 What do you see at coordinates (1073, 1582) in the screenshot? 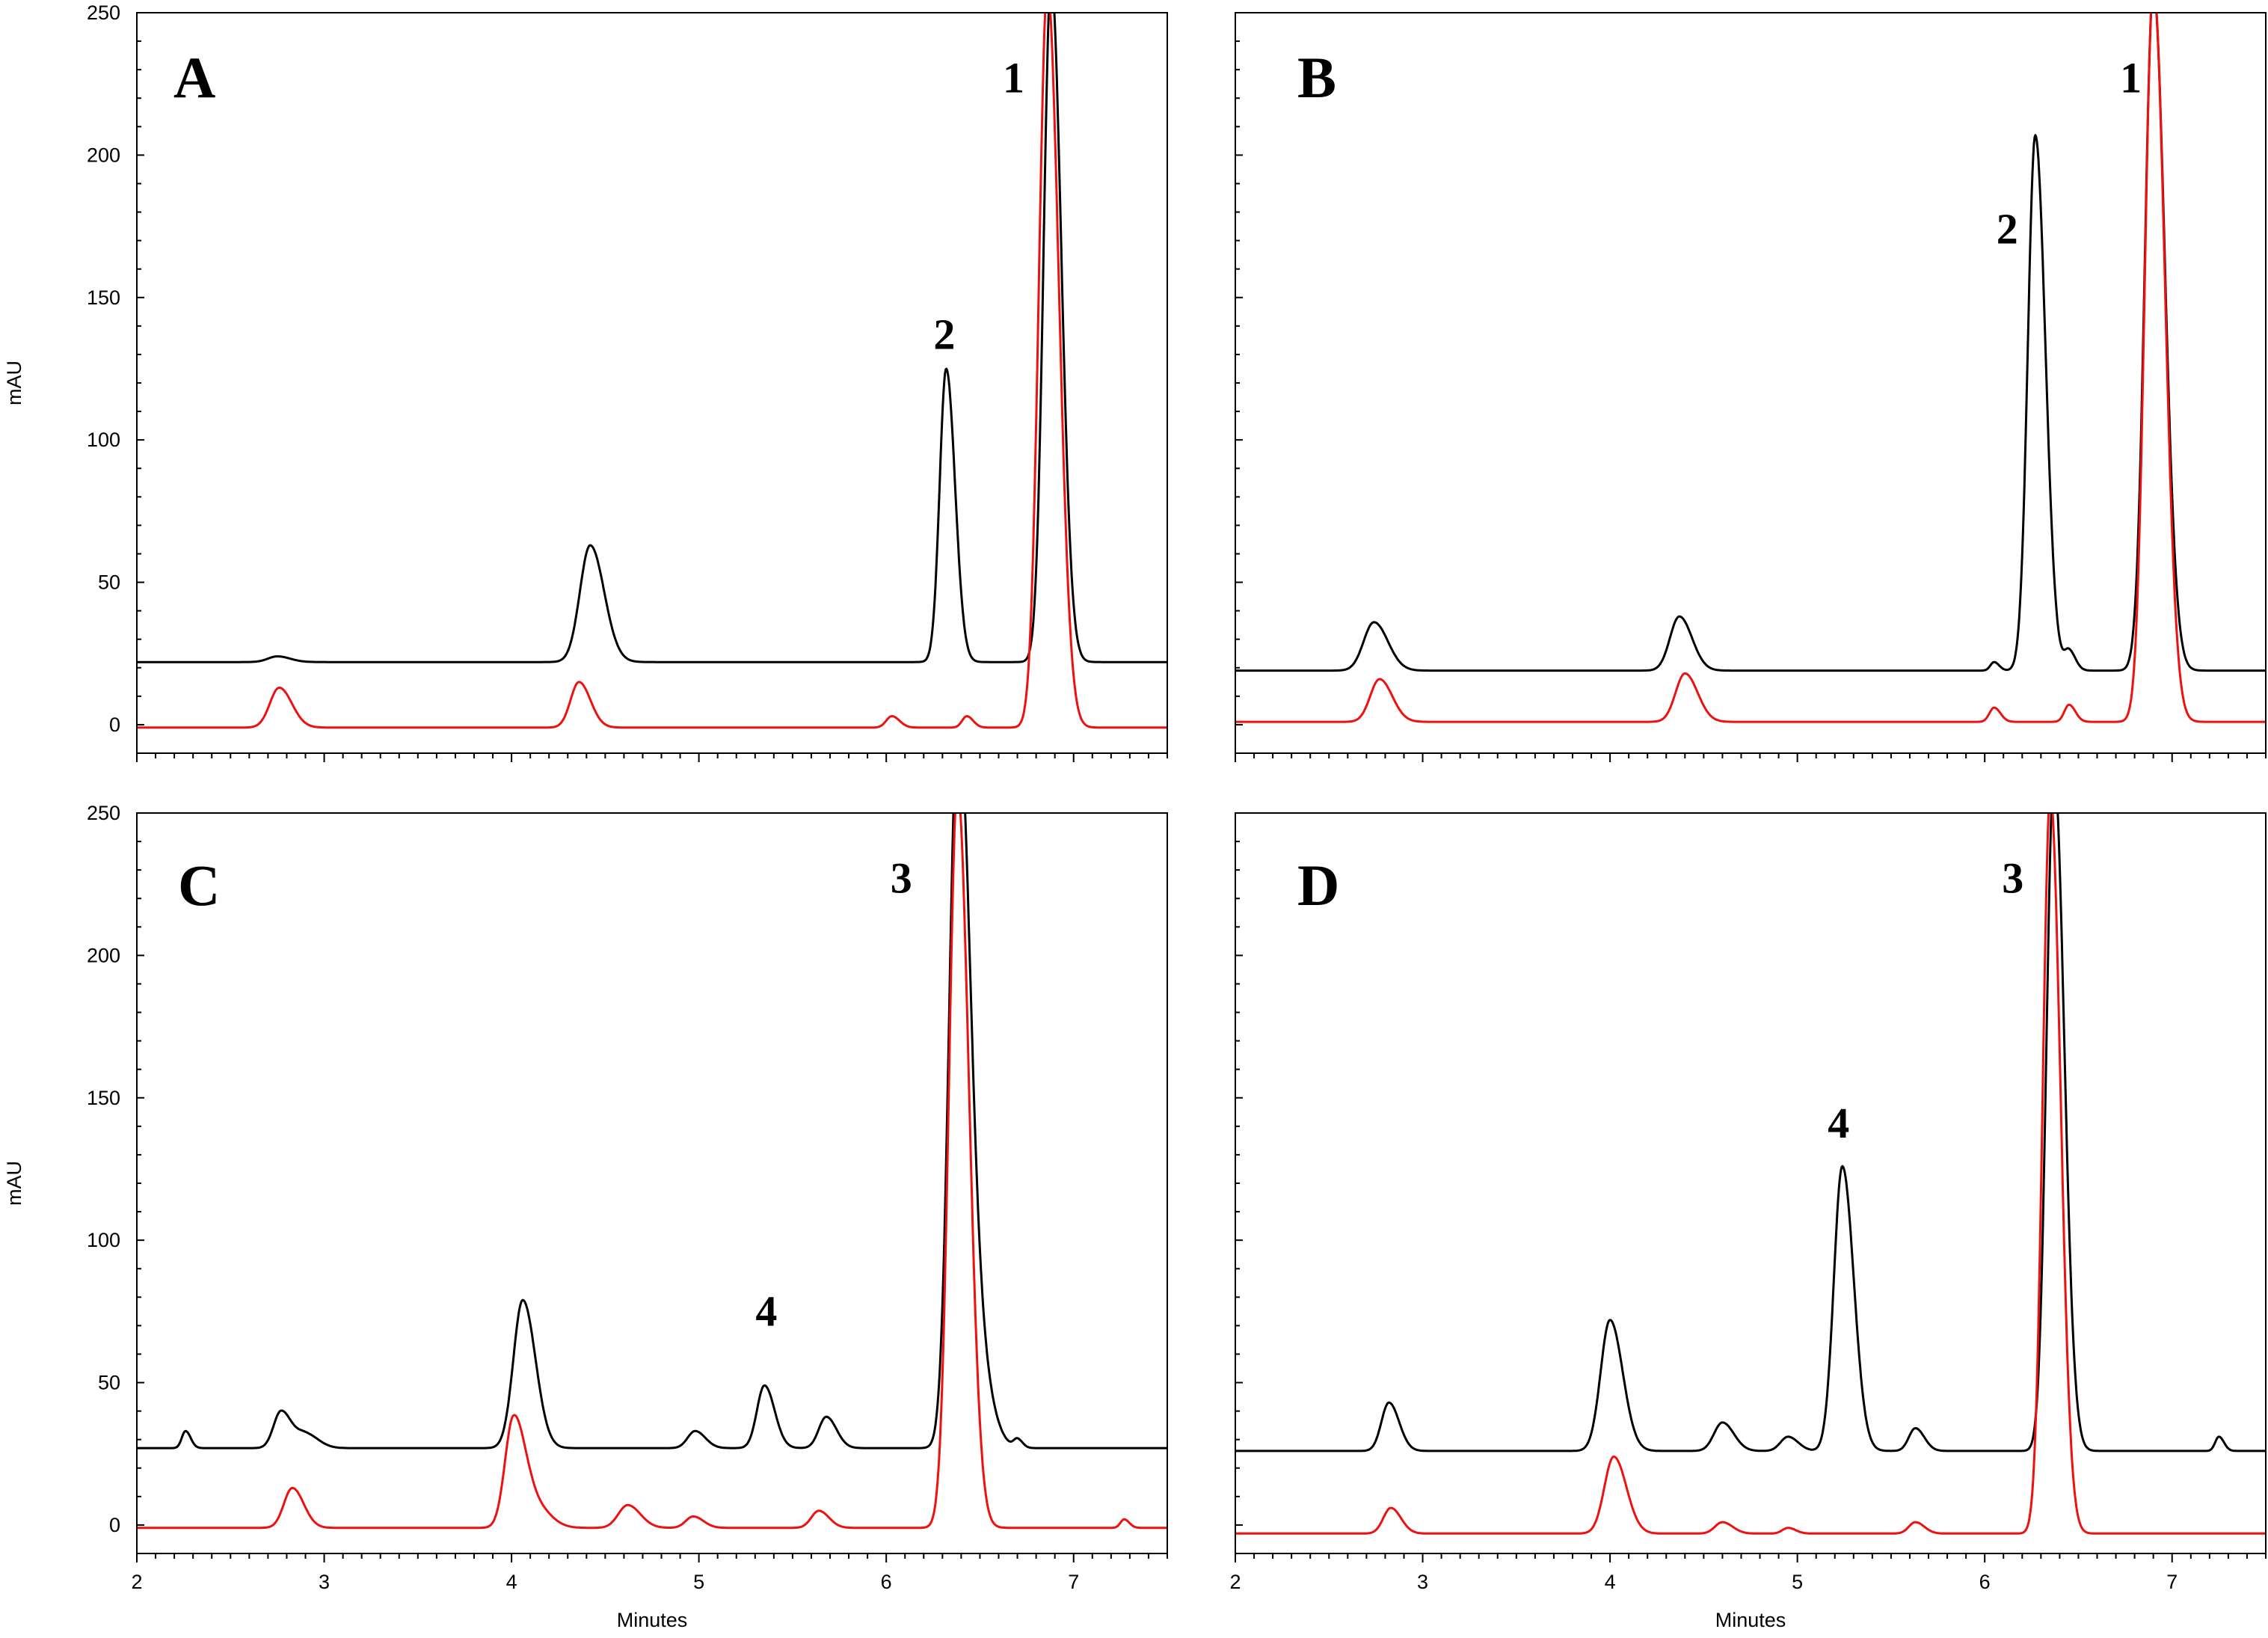
I see `panel-c-xtick-label: 7` at bounding box center [1073, 1582].